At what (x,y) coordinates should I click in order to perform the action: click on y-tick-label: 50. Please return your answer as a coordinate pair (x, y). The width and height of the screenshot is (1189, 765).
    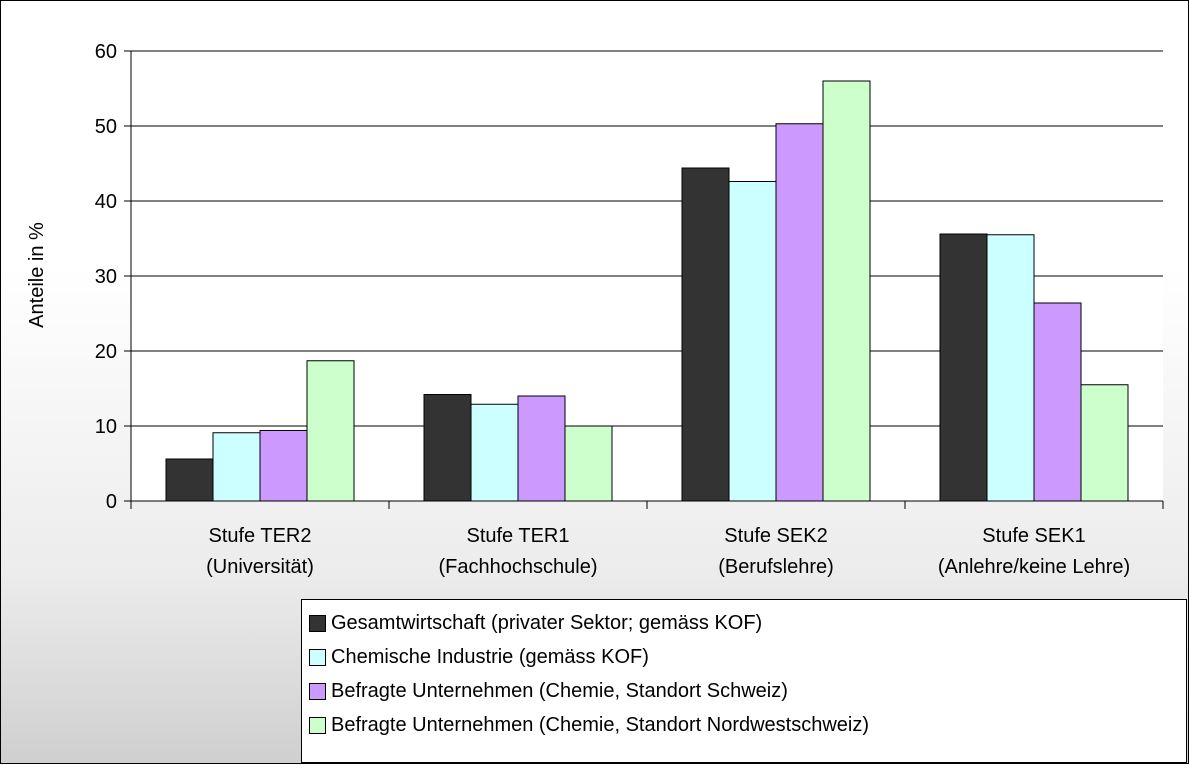
    Looking at the image, I should click on (106, 127).